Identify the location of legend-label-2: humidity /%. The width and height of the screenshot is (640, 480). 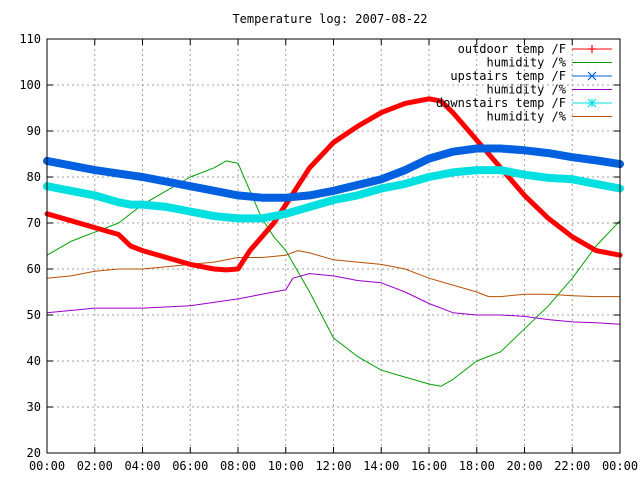
(527, 63).